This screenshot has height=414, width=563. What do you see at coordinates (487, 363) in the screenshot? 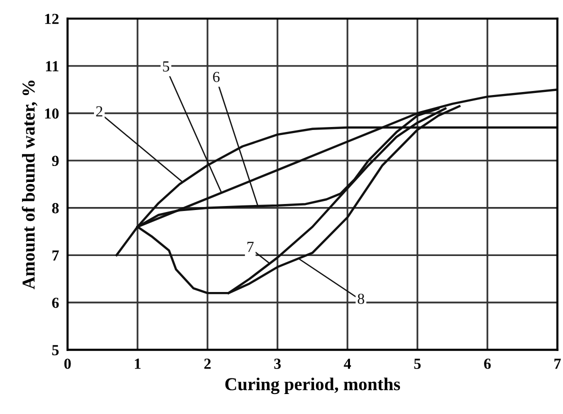
I see `x-tick-label: 6` at bounding box center [487, 363].